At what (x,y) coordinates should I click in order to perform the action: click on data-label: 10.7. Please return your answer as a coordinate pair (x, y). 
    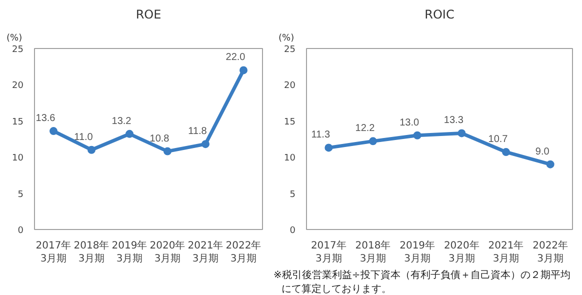
    Looking at the image, I should click on (498, 140).